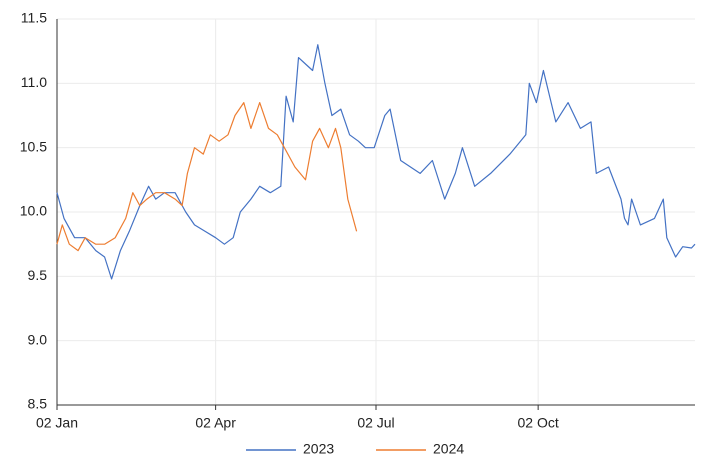 This screenshot has height=457, width=706. I want to click on y-tick-label: 11.5, so click(34, 18).